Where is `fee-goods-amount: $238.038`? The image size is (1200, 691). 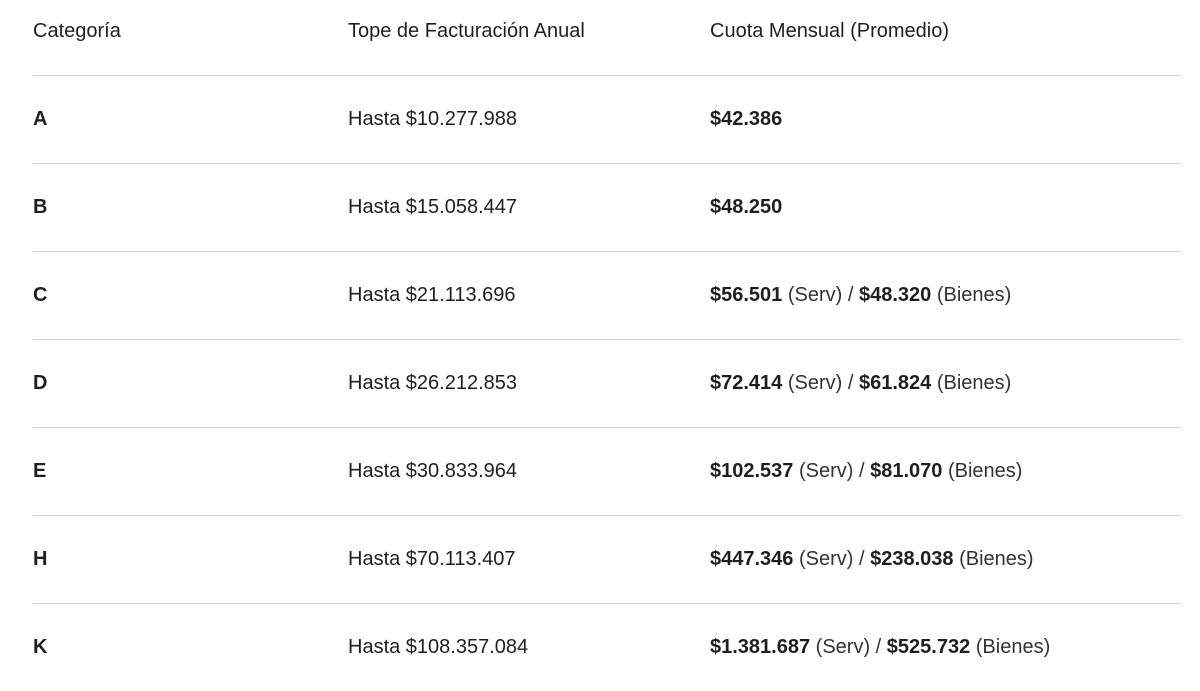 fee-goods-amount: $238.038 is located at coordinates (912, 558).